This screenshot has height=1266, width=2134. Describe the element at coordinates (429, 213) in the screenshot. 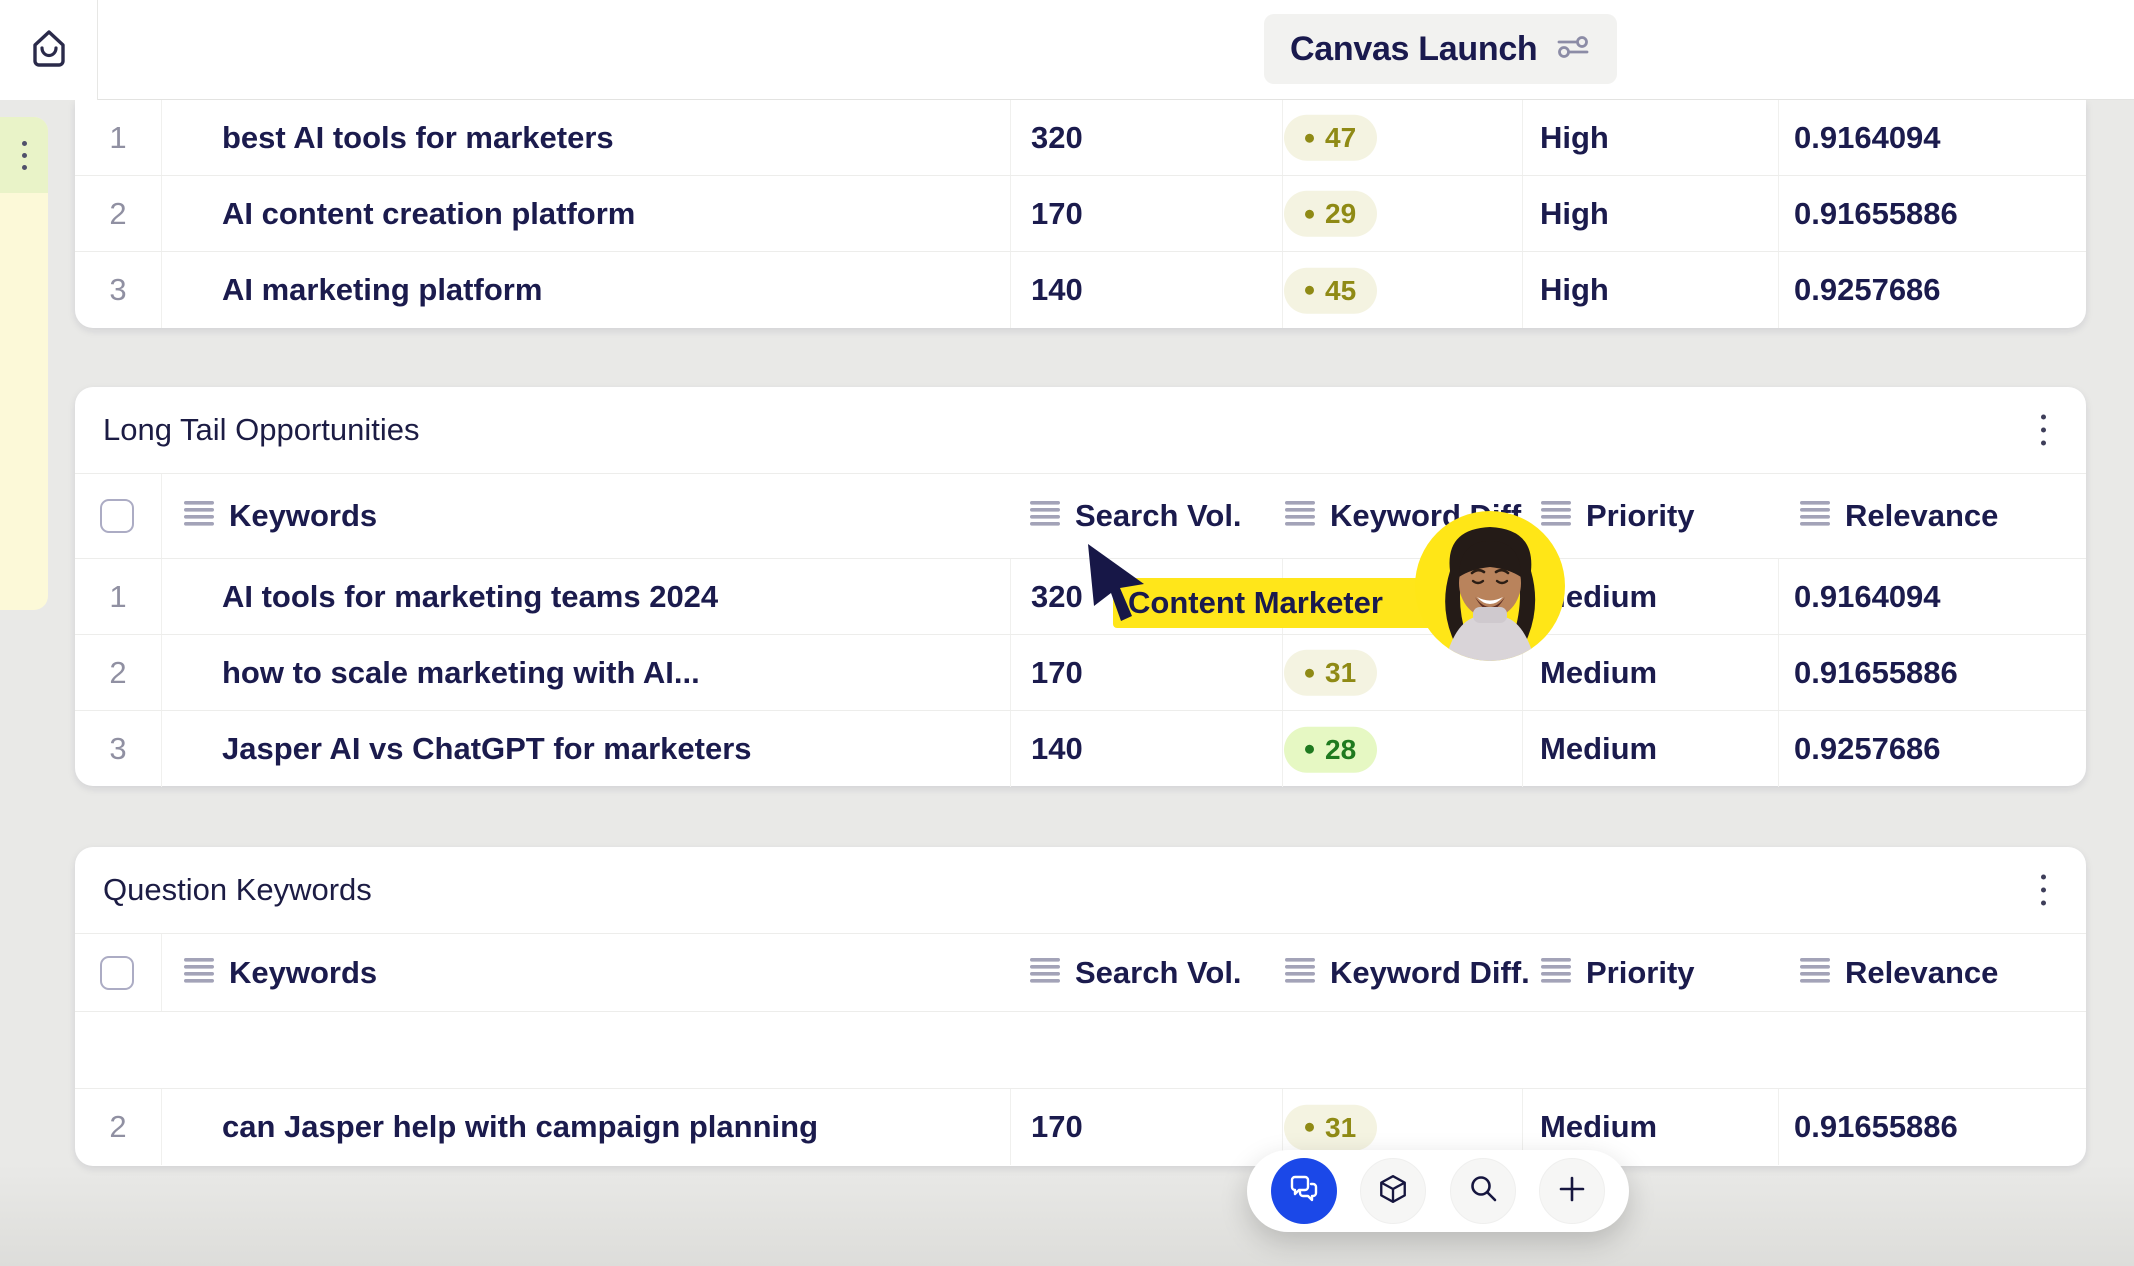

I see `keyword-cell: AI content creation platform` at that location.